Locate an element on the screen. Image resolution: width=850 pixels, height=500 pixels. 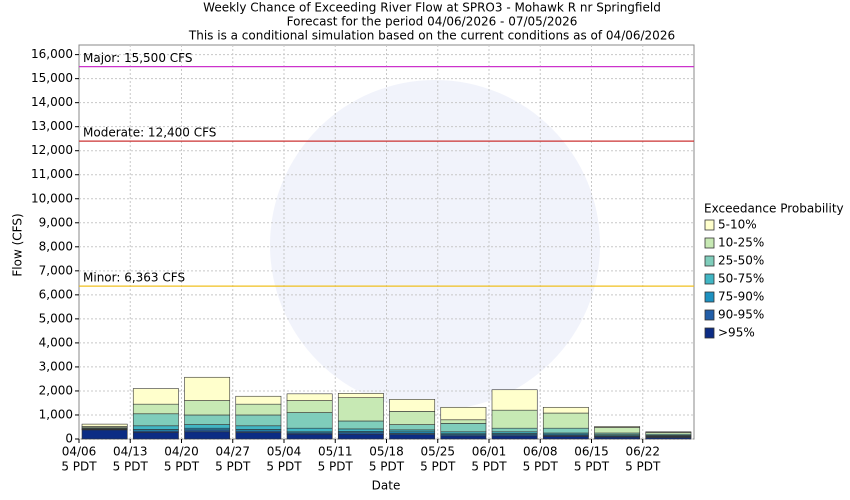
x-tick-label: 04/06 is located at coordinates (79, 452).